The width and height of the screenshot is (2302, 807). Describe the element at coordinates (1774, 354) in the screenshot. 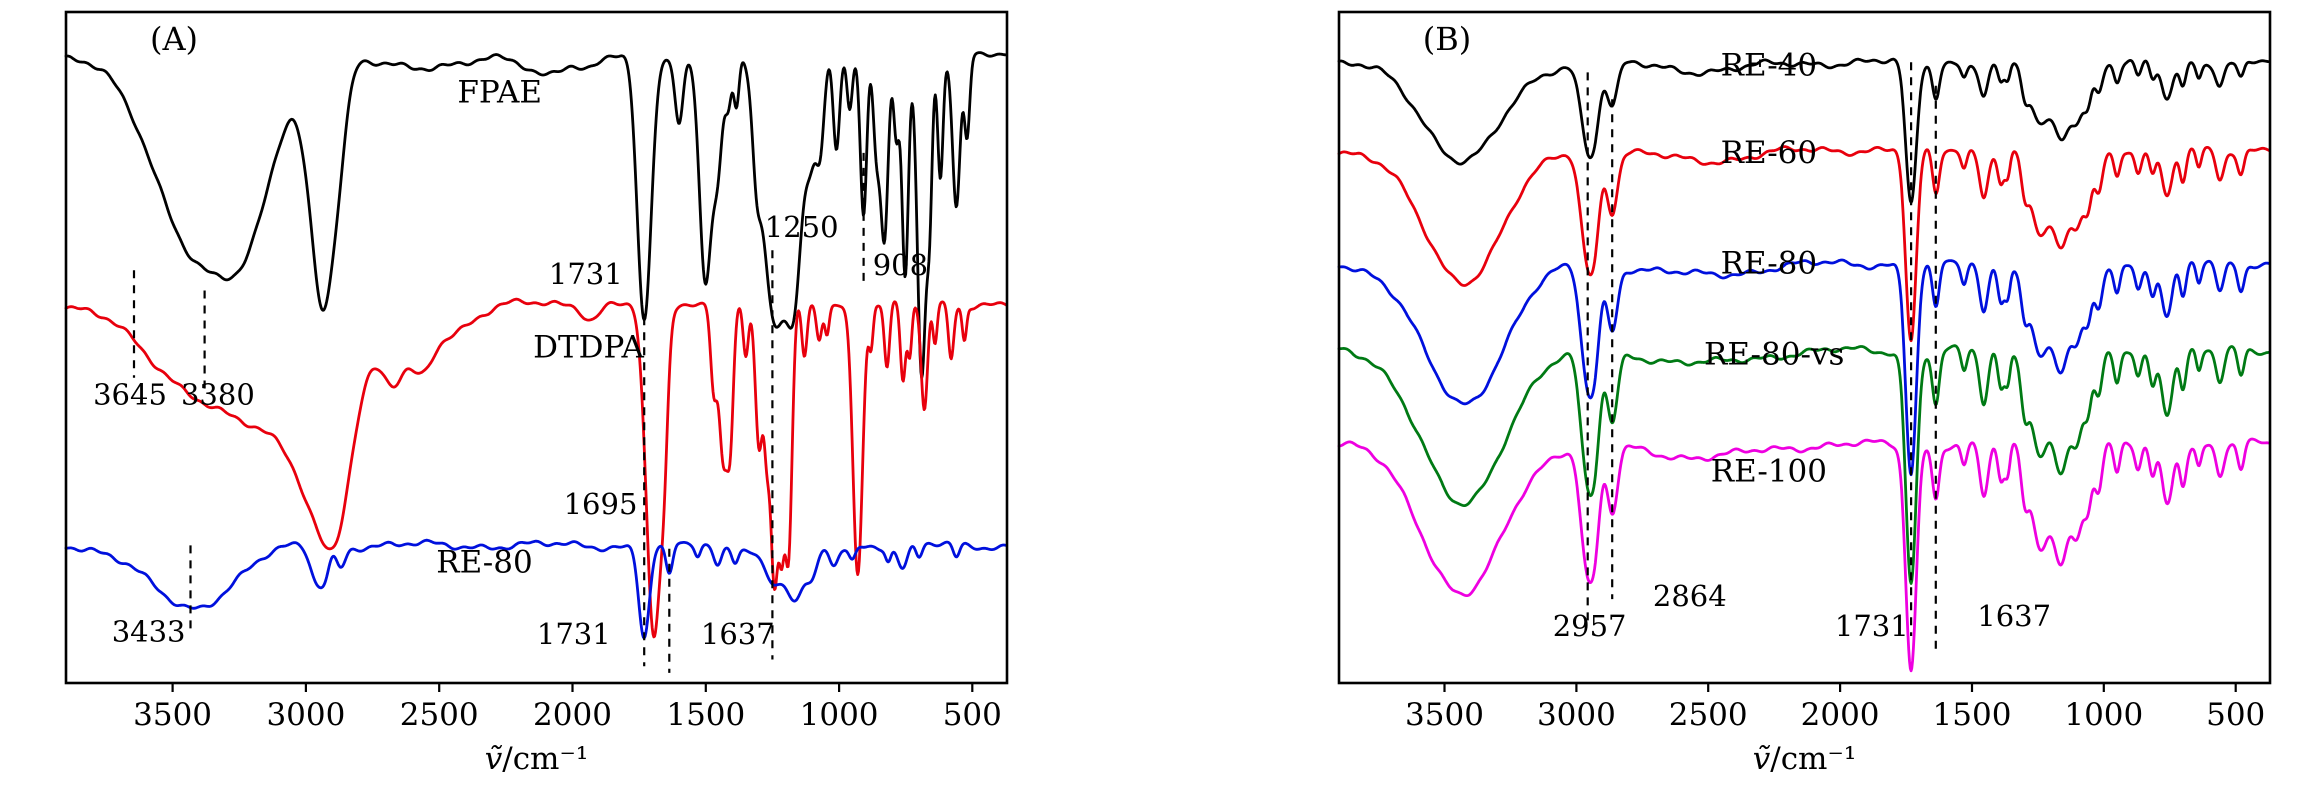

I see `series-label-RE-80-vs: RE-80-vs` at that location.